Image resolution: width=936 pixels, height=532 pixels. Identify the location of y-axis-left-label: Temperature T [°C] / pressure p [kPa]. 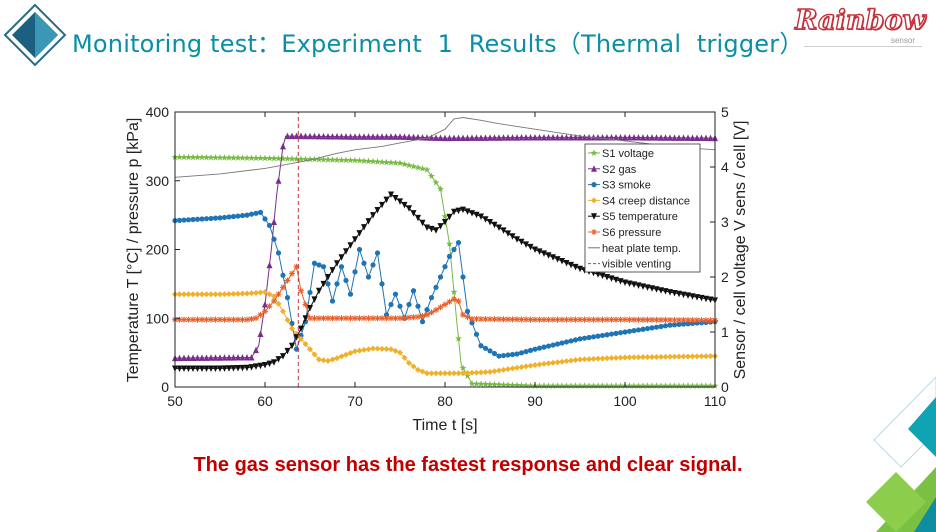
(133, 250).